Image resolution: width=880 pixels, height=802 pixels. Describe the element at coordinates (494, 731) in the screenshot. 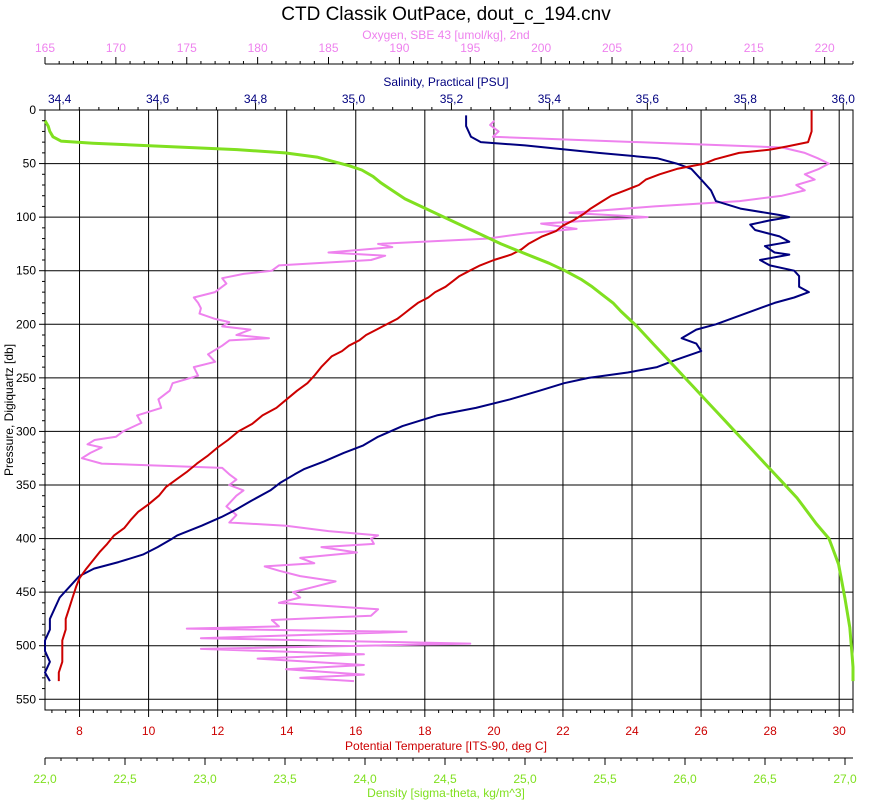

I see `temperature-tick-label: 20` at that location.